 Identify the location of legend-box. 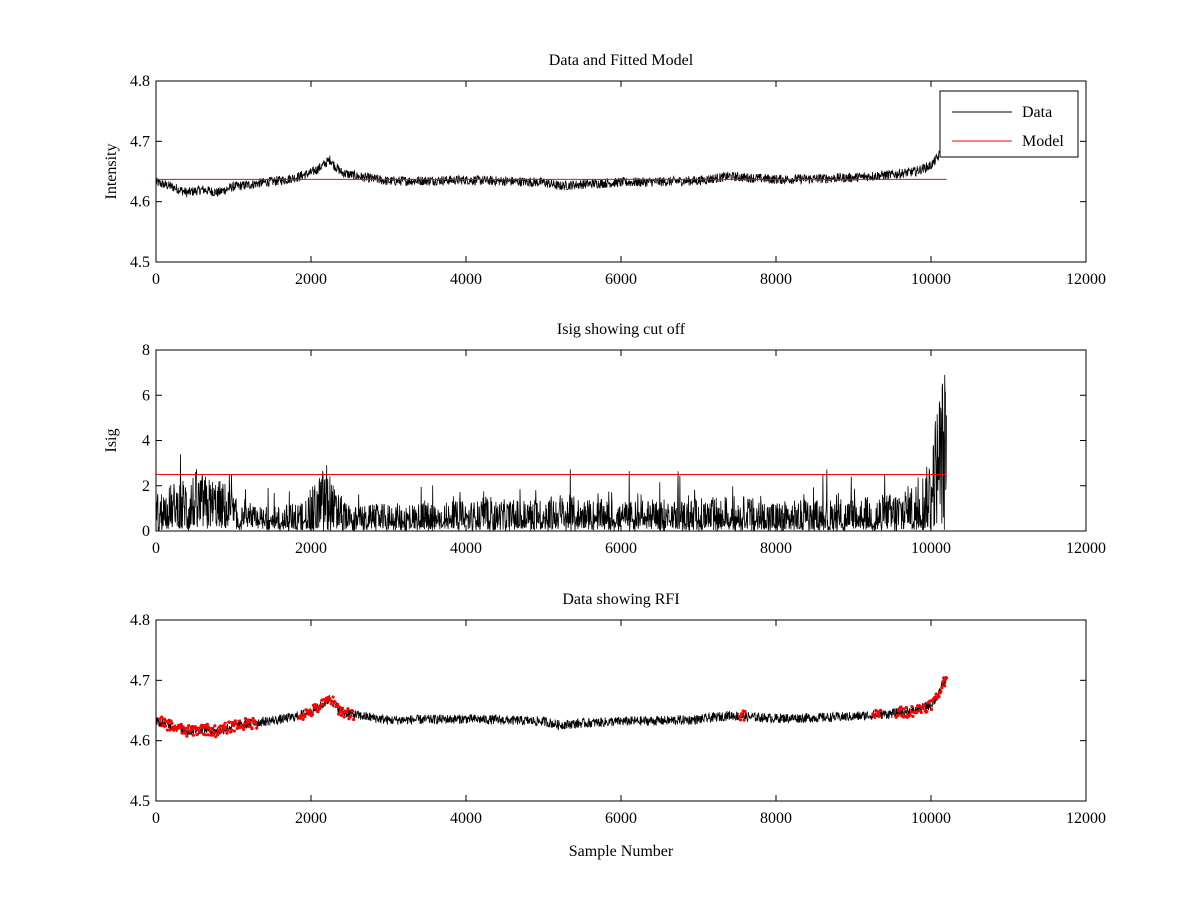
(1009, 124).